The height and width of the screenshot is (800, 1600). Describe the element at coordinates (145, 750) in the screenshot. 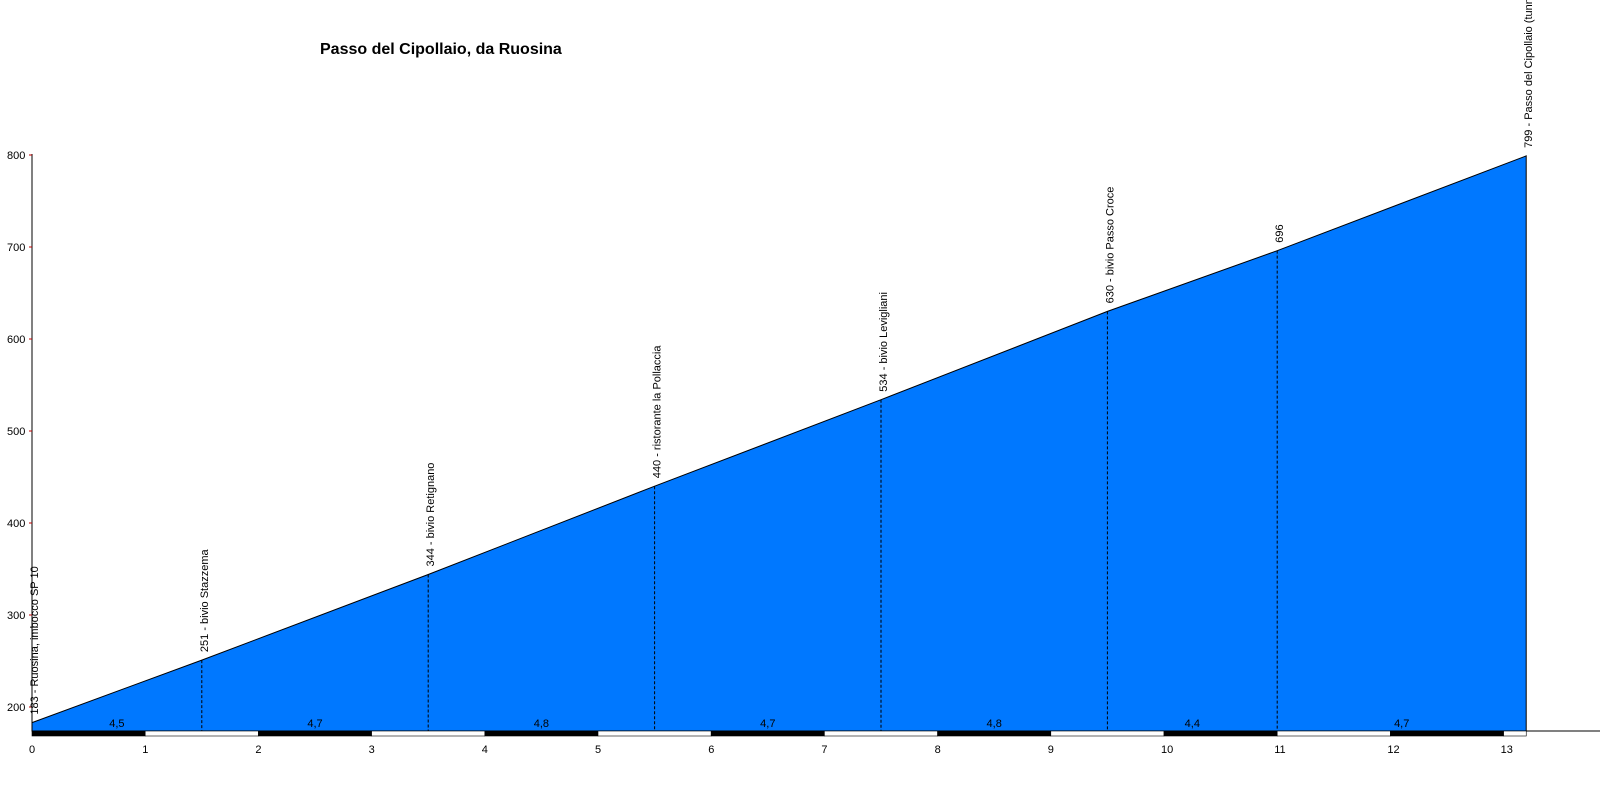

I see `x-tick-label: 1` at that location.